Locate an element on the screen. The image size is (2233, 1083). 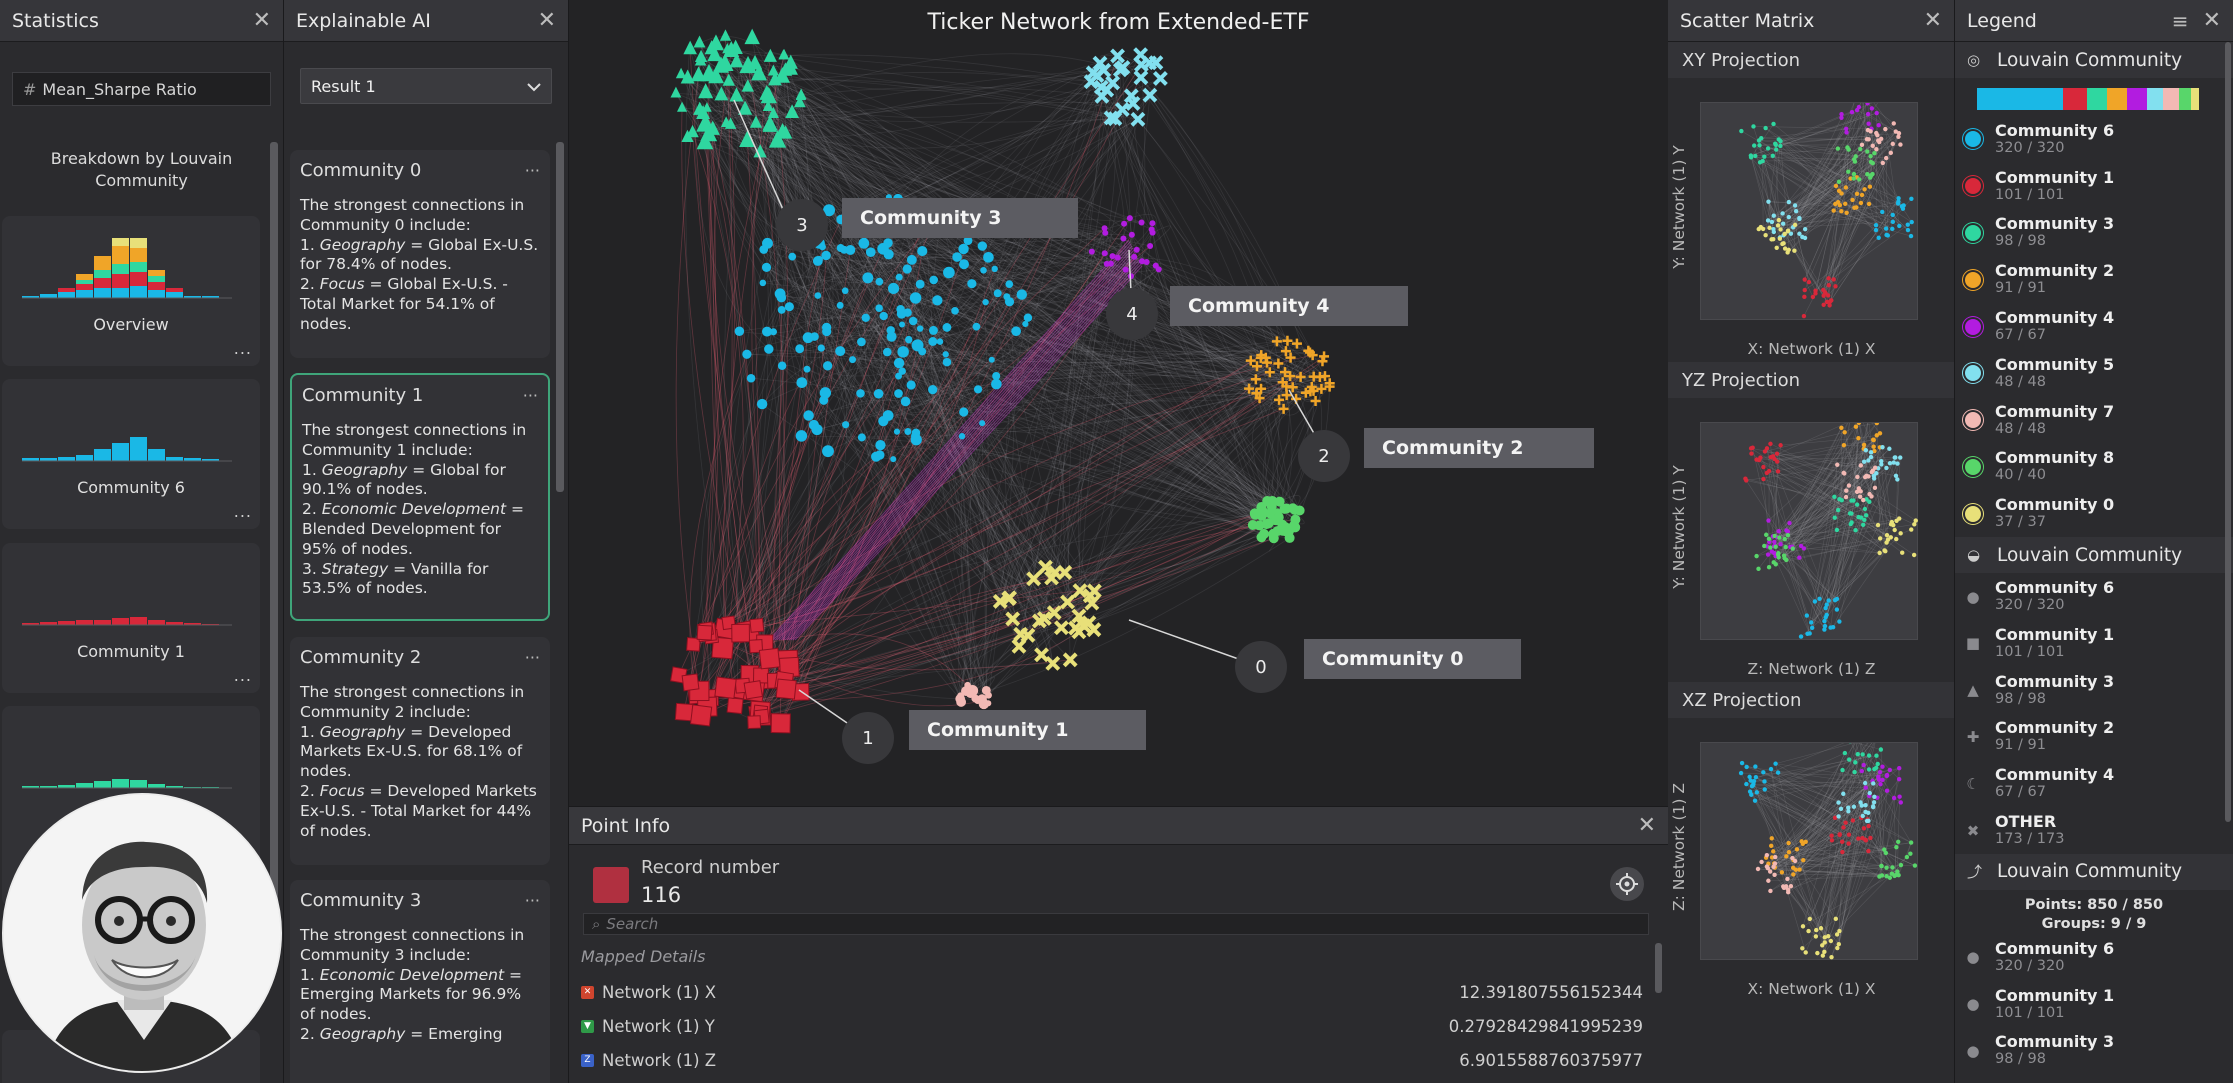
xz-projection-plot is located at coordinates (1809, 845).